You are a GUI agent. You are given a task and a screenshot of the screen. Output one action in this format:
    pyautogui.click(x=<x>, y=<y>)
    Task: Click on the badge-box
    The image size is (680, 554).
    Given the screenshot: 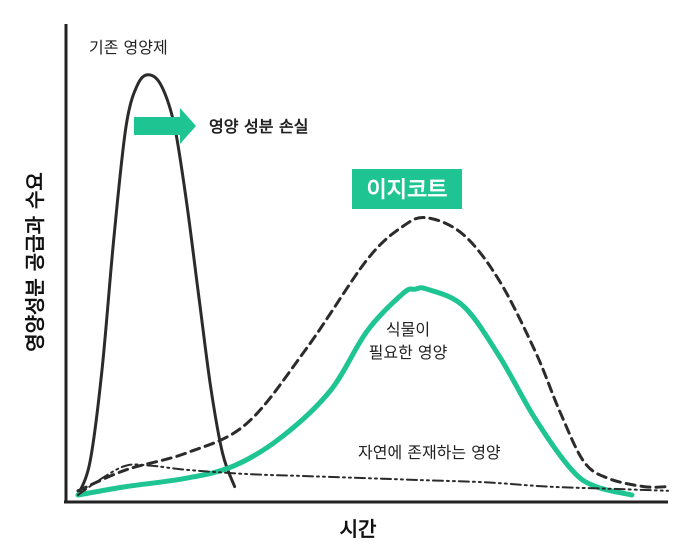 What is the action you would take?
    pyautogui.click(x=407, y=189)
    